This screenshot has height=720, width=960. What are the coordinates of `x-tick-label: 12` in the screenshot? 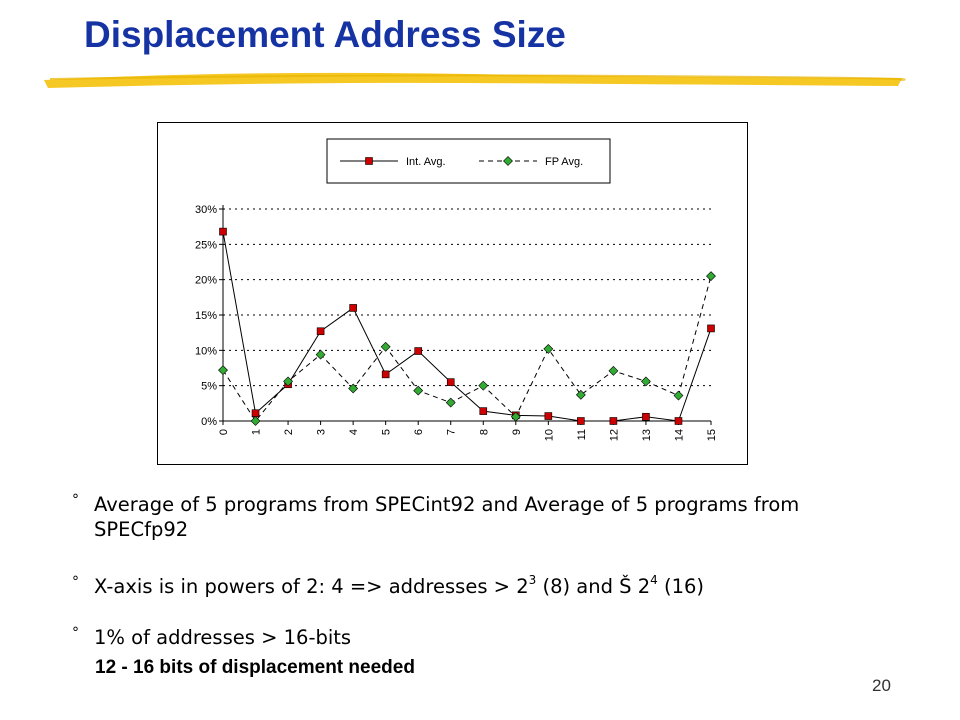 It's located at (614, 435).